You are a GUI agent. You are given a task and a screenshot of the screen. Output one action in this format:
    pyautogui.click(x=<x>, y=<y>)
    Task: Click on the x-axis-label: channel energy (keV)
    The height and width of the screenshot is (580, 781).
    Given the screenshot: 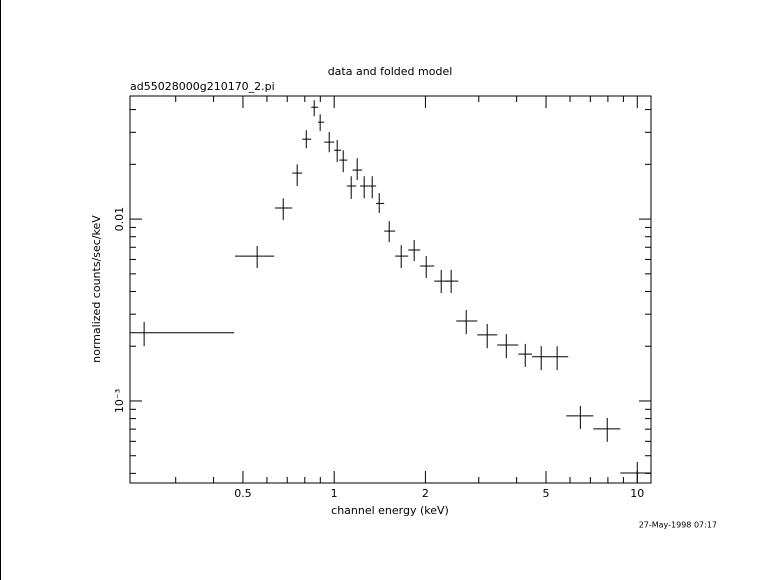 What is the action you would take?
    pyautogui.click(x=390, y=510)
    